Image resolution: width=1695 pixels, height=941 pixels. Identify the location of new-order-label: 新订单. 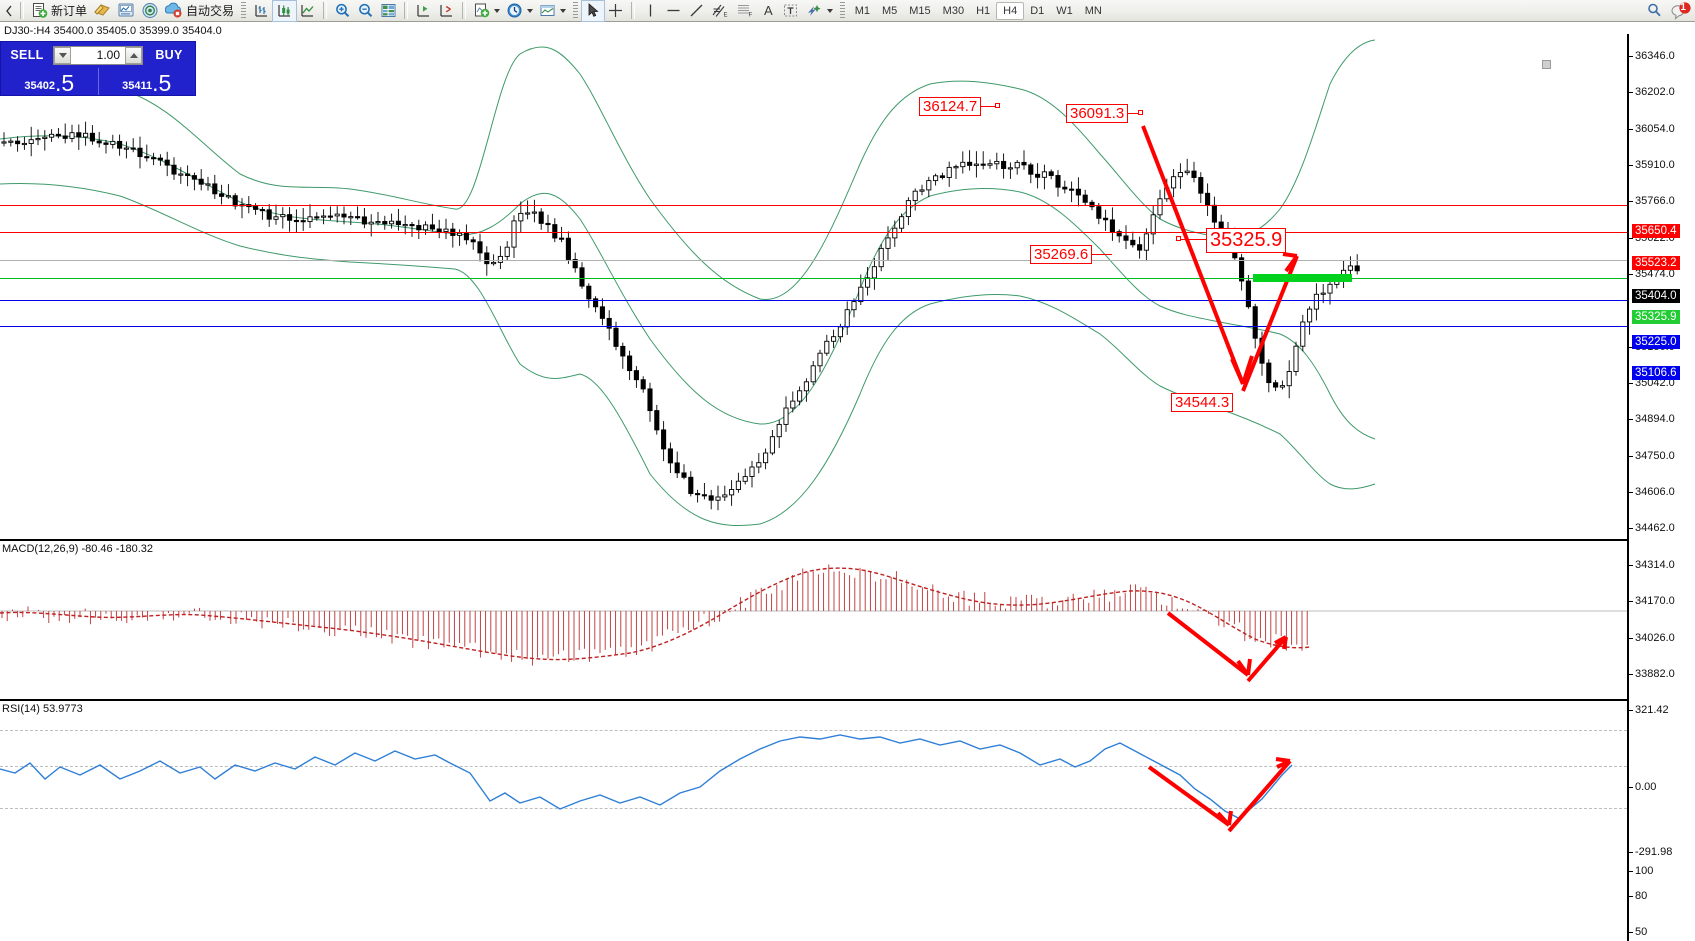
(69, 11).